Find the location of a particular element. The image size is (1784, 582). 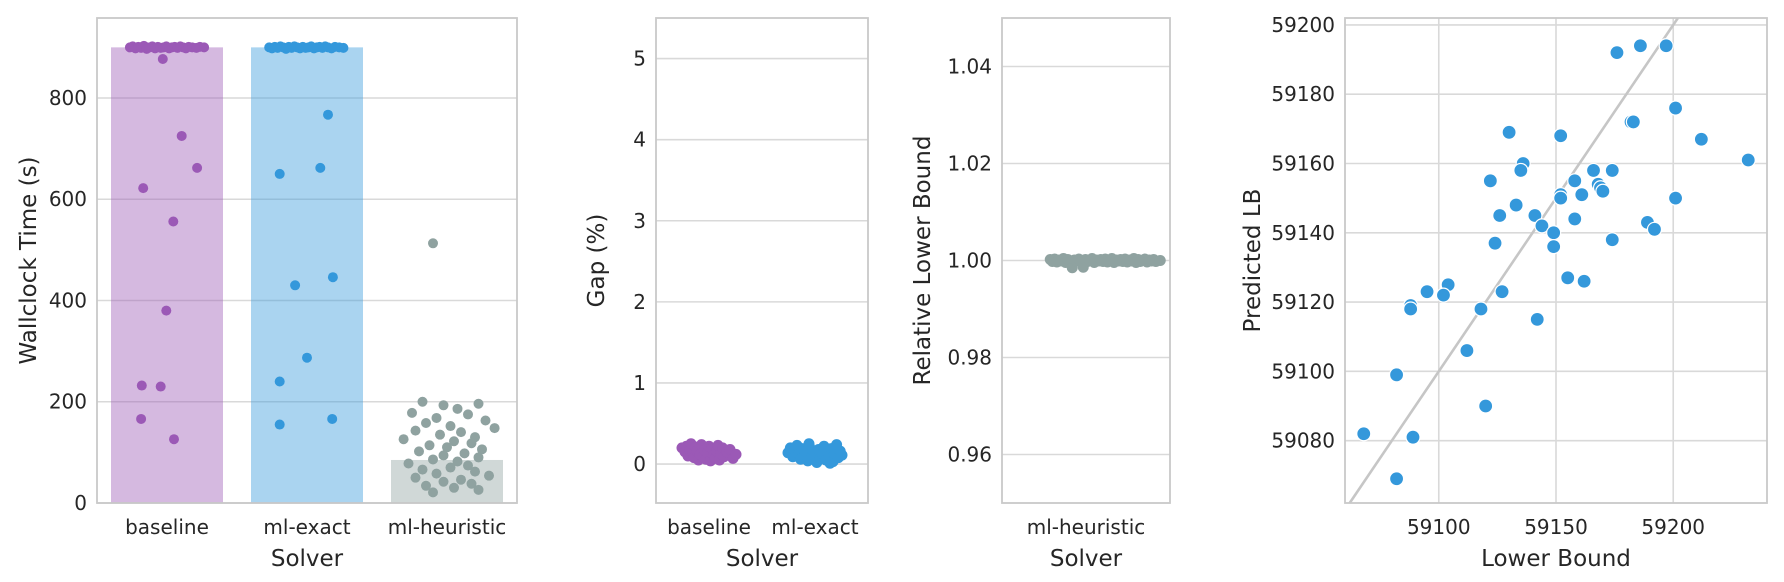

plot-background is located at coordinates (762, 260).